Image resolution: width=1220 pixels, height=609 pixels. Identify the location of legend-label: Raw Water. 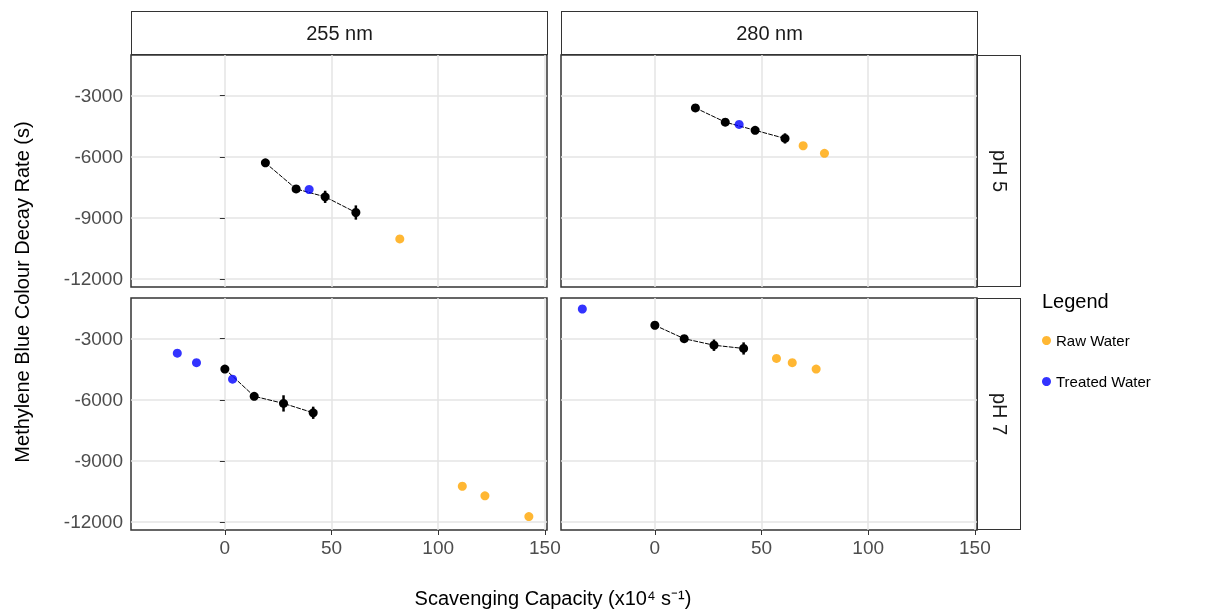
(1093, 340).